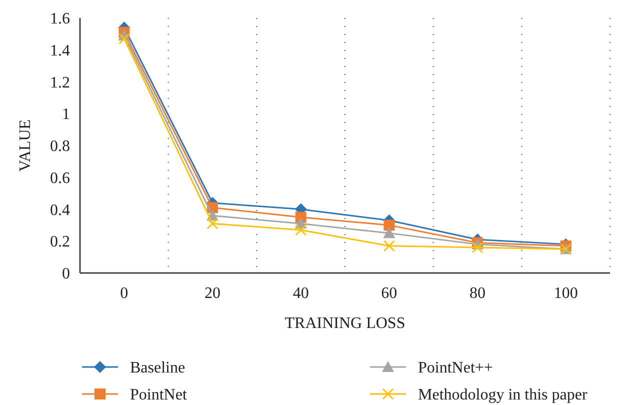 The height and width of the screenshot is (405, 636). What do you see at coordinates (124, 293) in the screenshot?
I see `x-tick-label: 0` at bounding box center [124, 293].